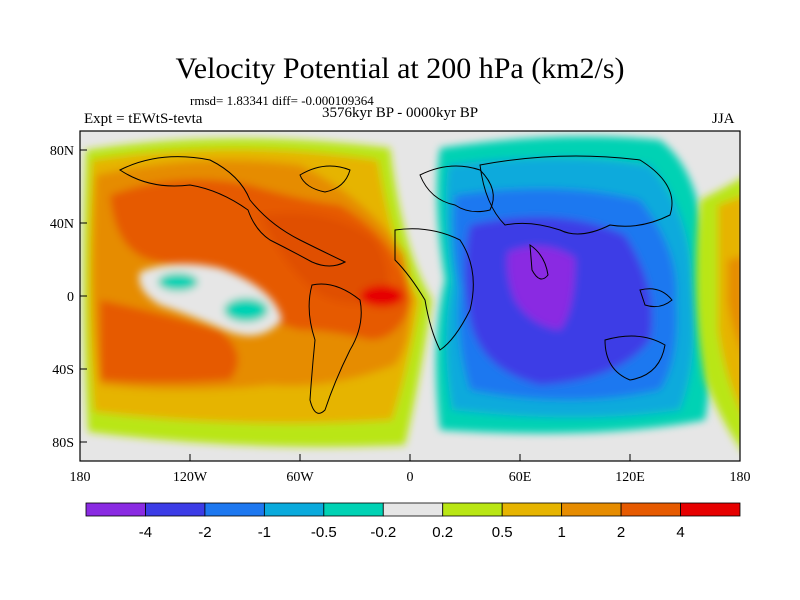 The width and height of the screenshot is (800, 600). What do you see at coordinates (502, 532) in the screenshot?
I see `colorbar-label: 0.5` at bounding box center [502, 532].